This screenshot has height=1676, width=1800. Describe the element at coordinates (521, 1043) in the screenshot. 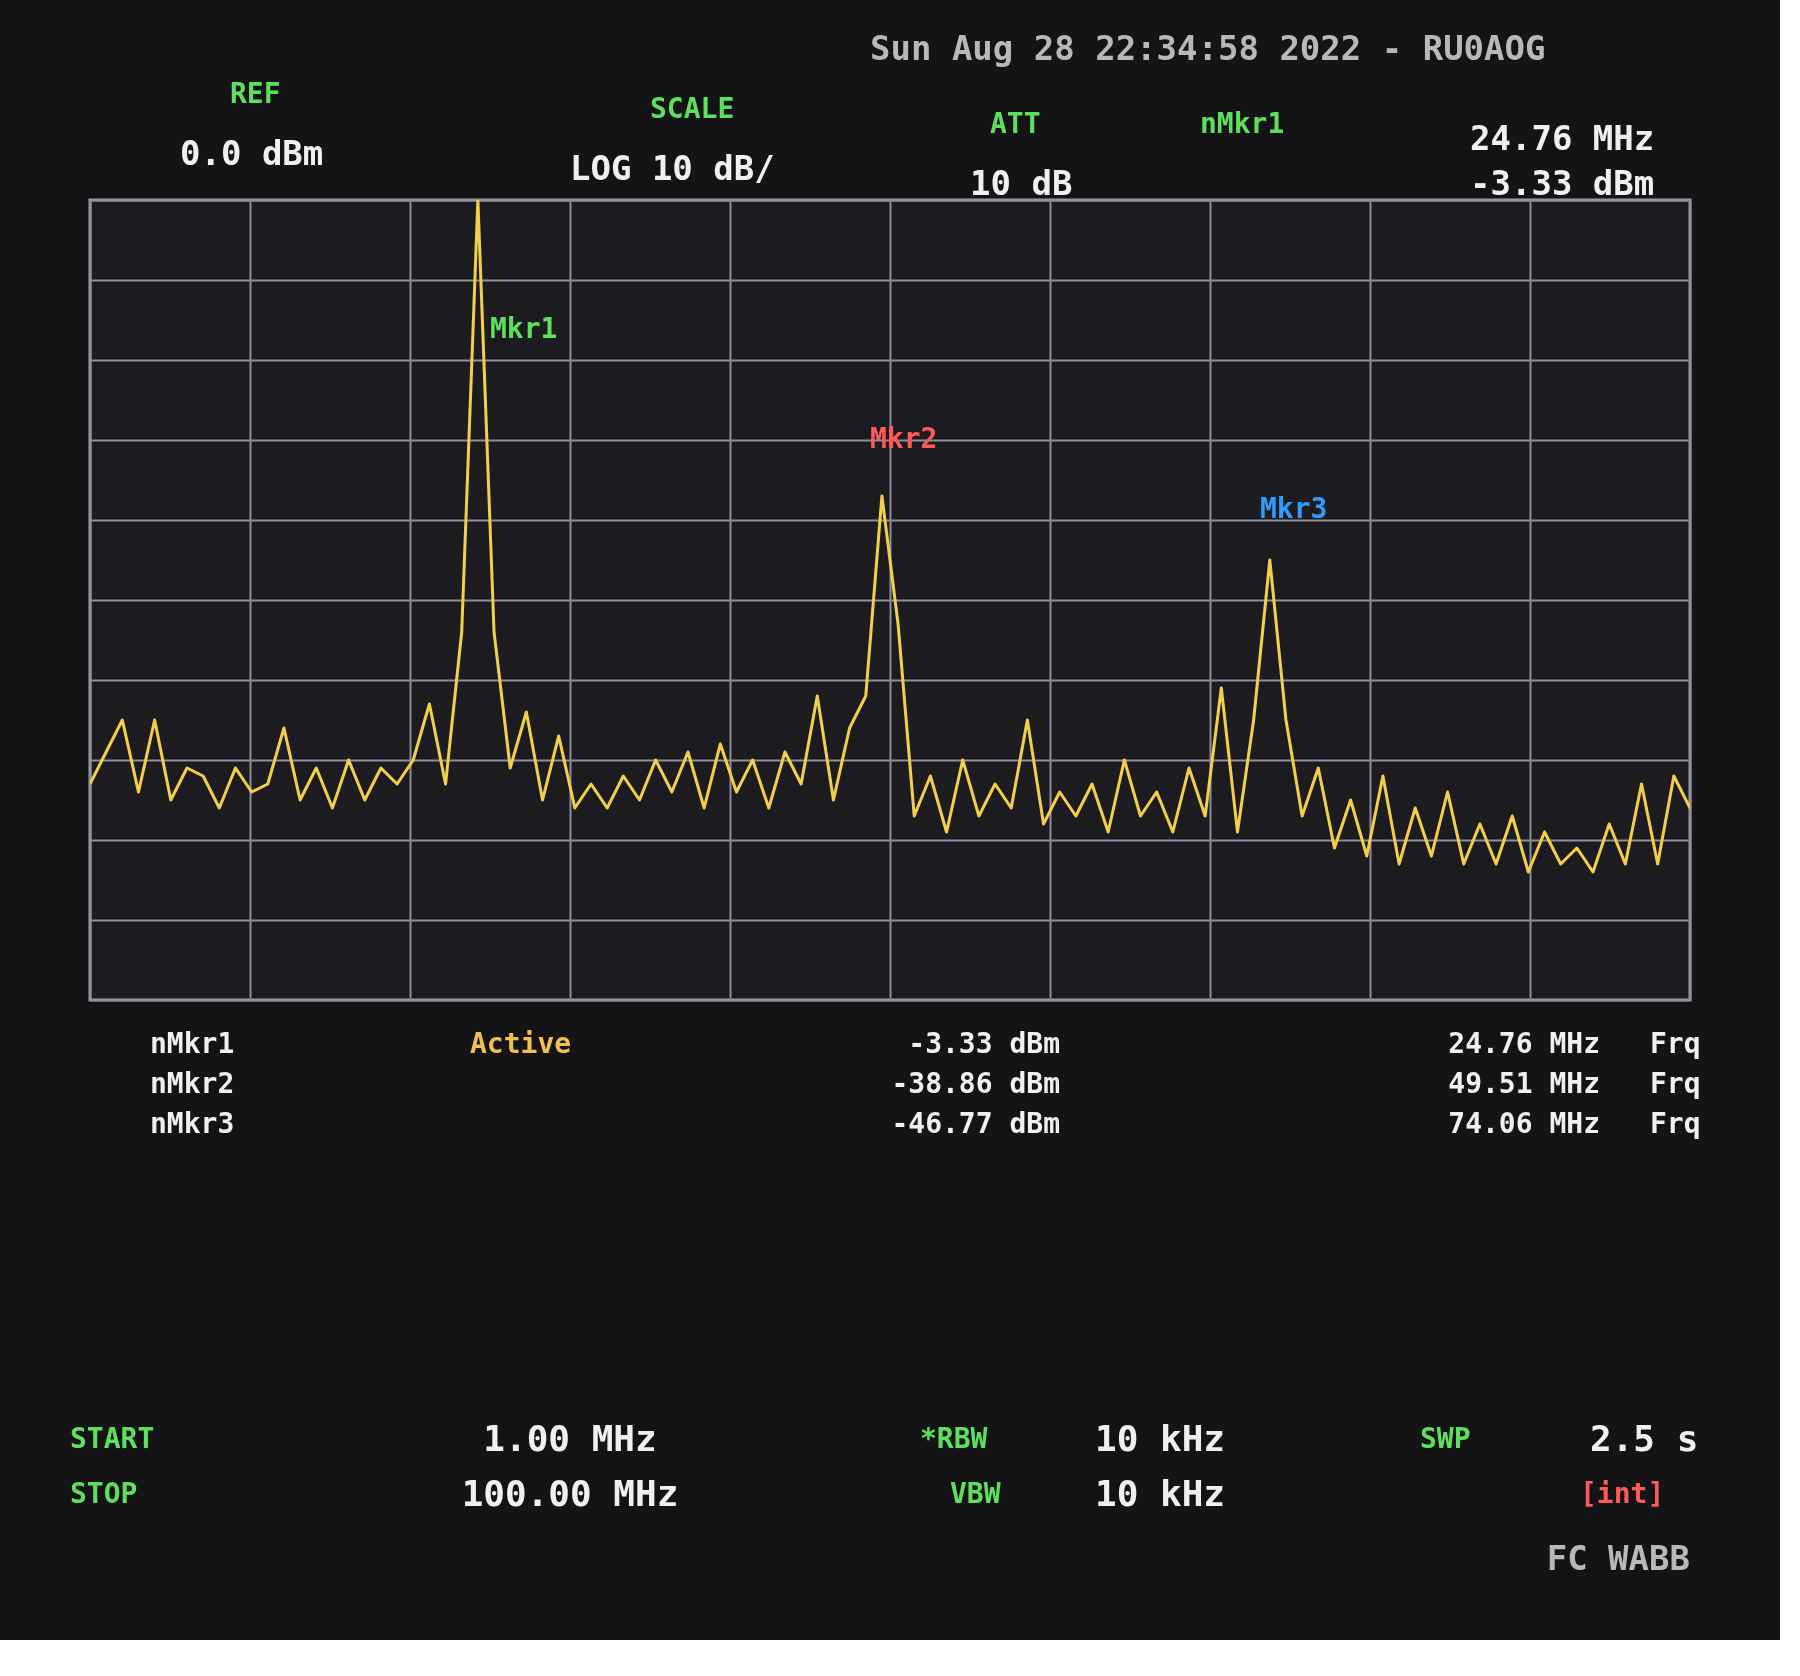

I see `text: Active` at that location.